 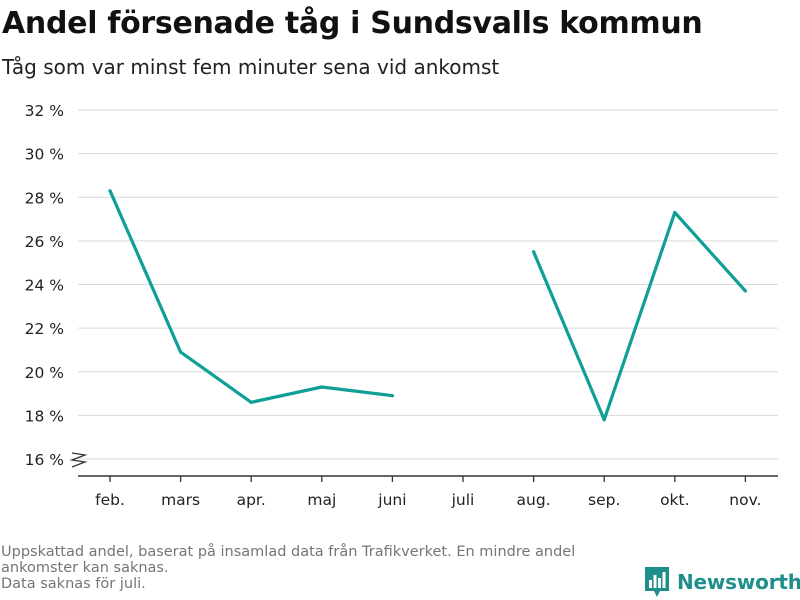 What do you see at coordinates (428, 492) in the screenshot?
I see `x-axis: feb. mars apr. maj juni juli aug. sep. okt. nov.` at bounding box center [428, 492].